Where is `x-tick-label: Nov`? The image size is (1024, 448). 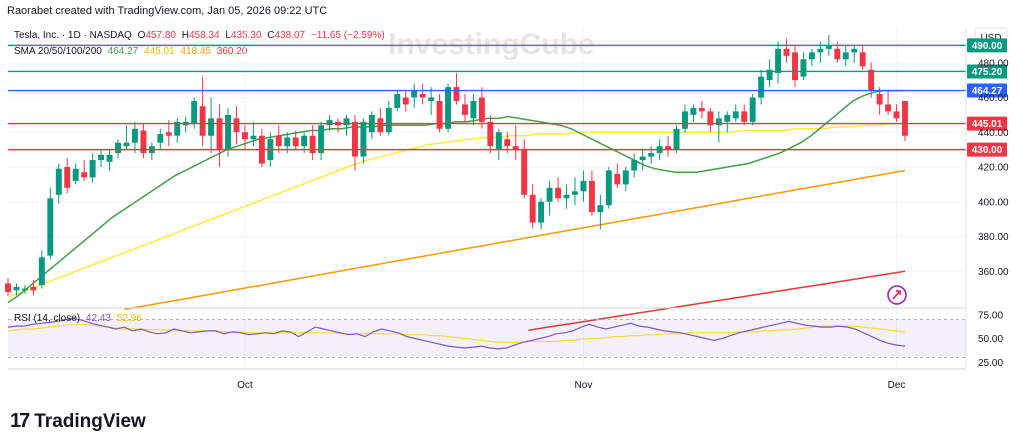
x-tick-label: Nov is located at coordinates (584, 385).